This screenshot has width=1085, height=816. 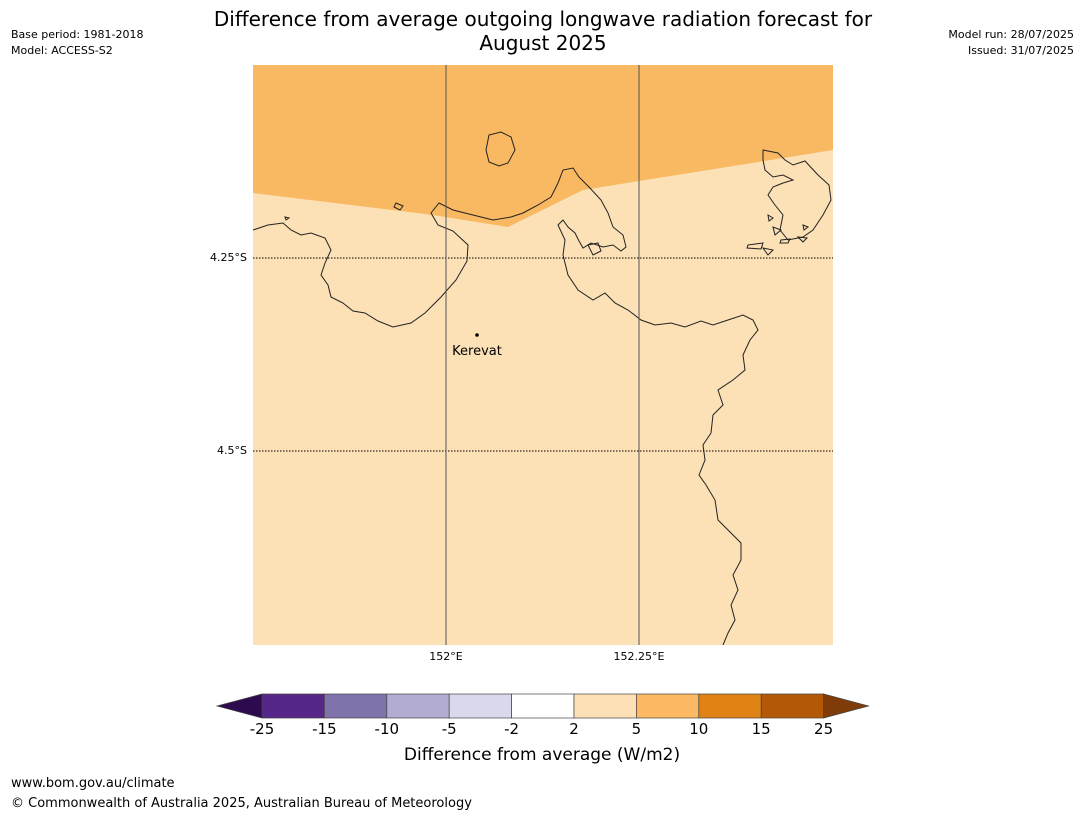 What do you see at coordinates (824, 729) in the screenshot?
I see `colorbar-tick-label: 25` at bounding box center [824, 729].